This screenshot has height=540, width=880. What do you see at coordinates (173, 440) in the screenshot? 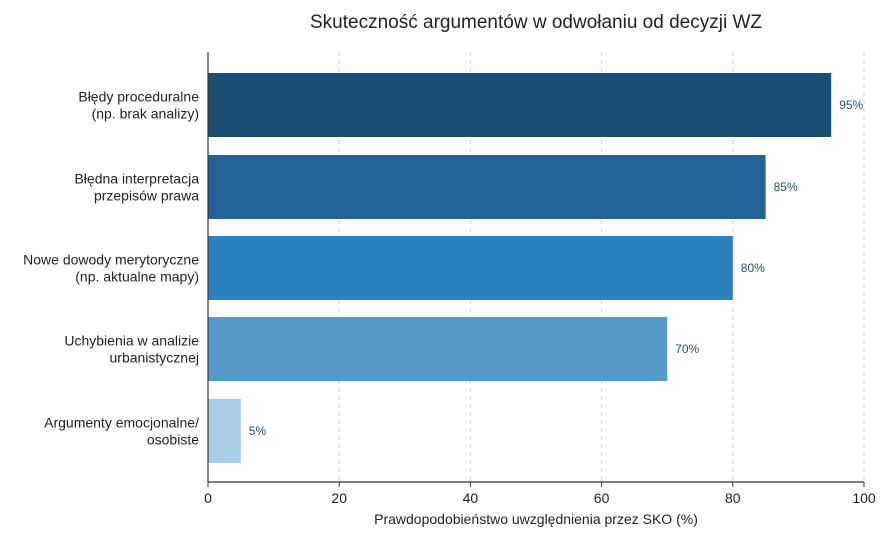
I see `category-label: osobiste` at bounding box center [173, 440].